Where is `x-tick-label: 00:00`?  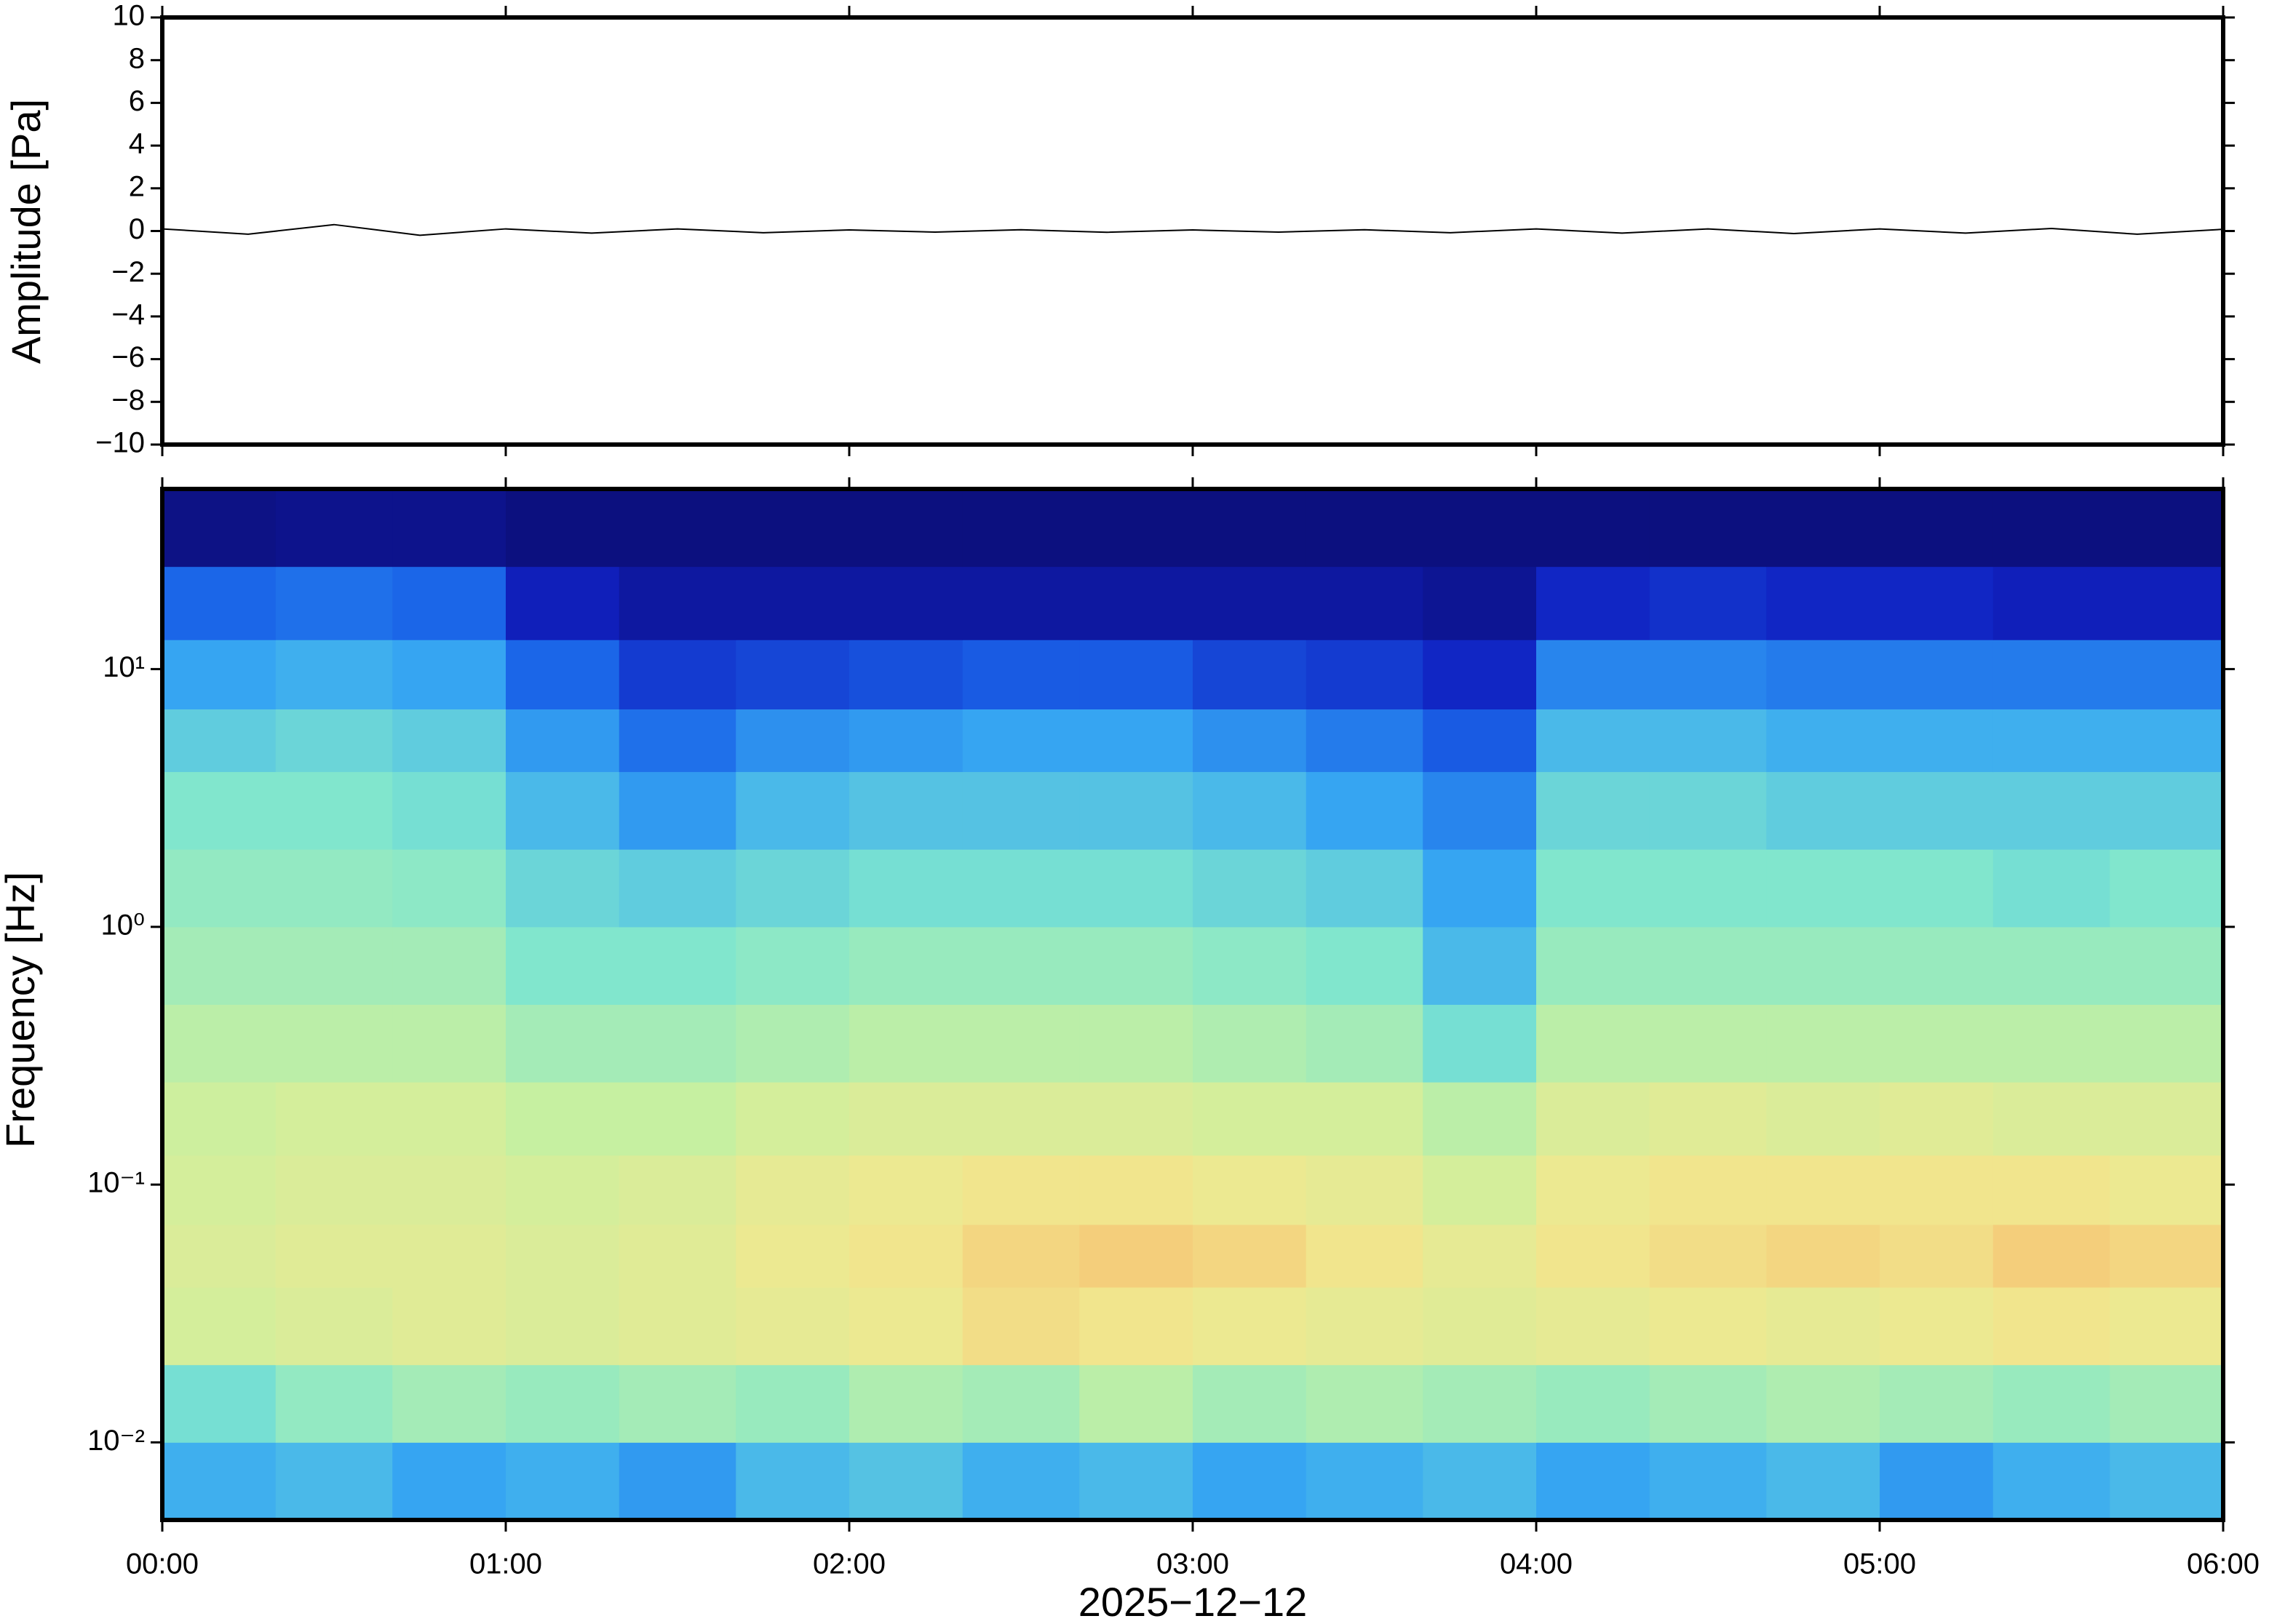 x-tick-label: 00:00 is located at coordinates (163, 1564).